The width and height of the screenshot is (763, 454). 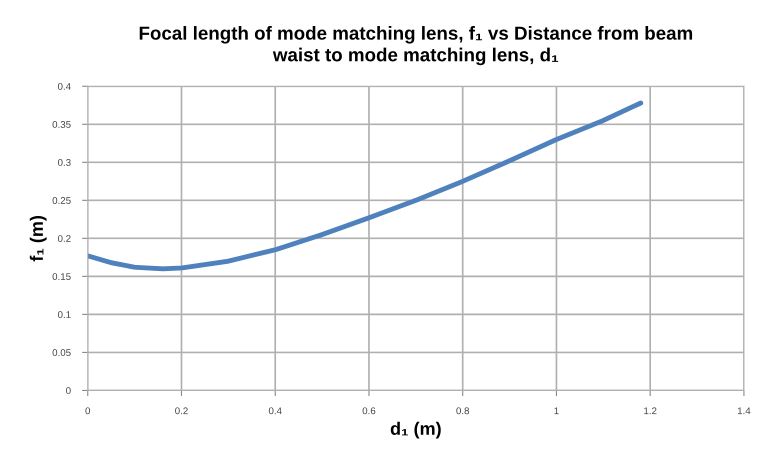 I want to click on x-tick-label: 0.2, so click(x=181, y=410).